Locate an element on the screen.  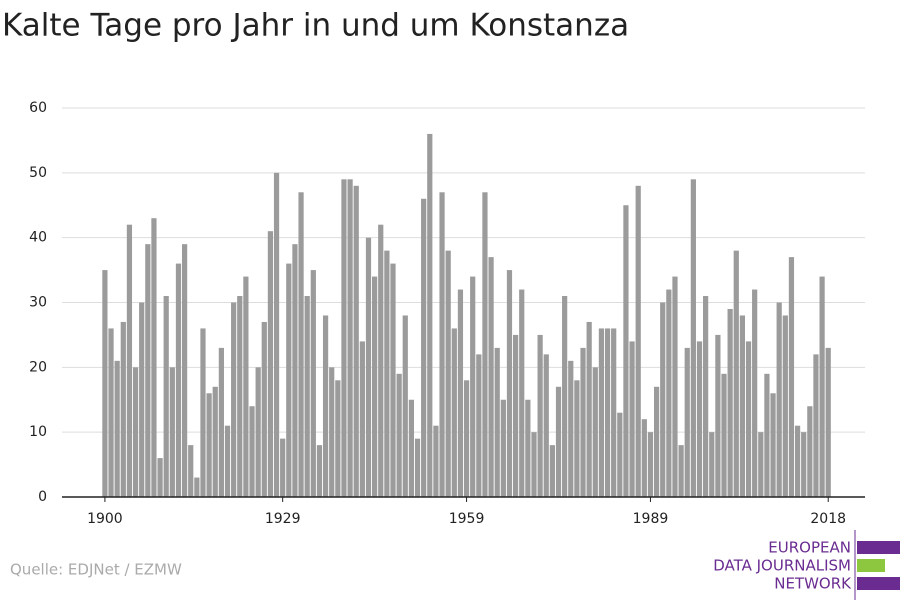
y-tick-label: 0 is located at coordinates (42, 497).